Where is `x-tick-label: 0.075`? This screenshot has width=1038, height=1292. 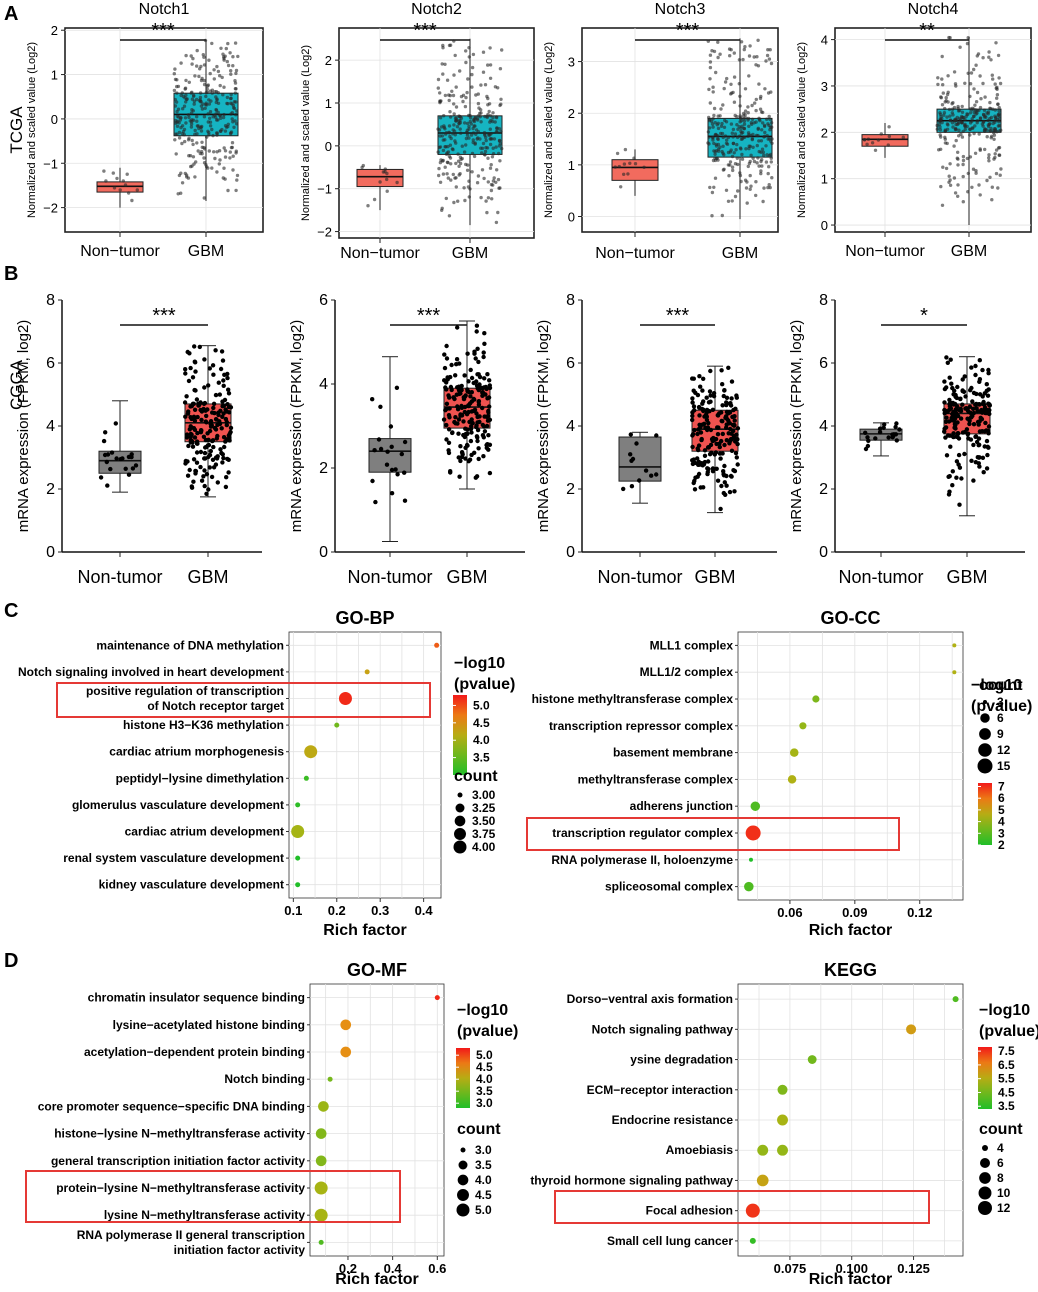 x-tick-label: 0.075 is located at coordinates (790, 1268).